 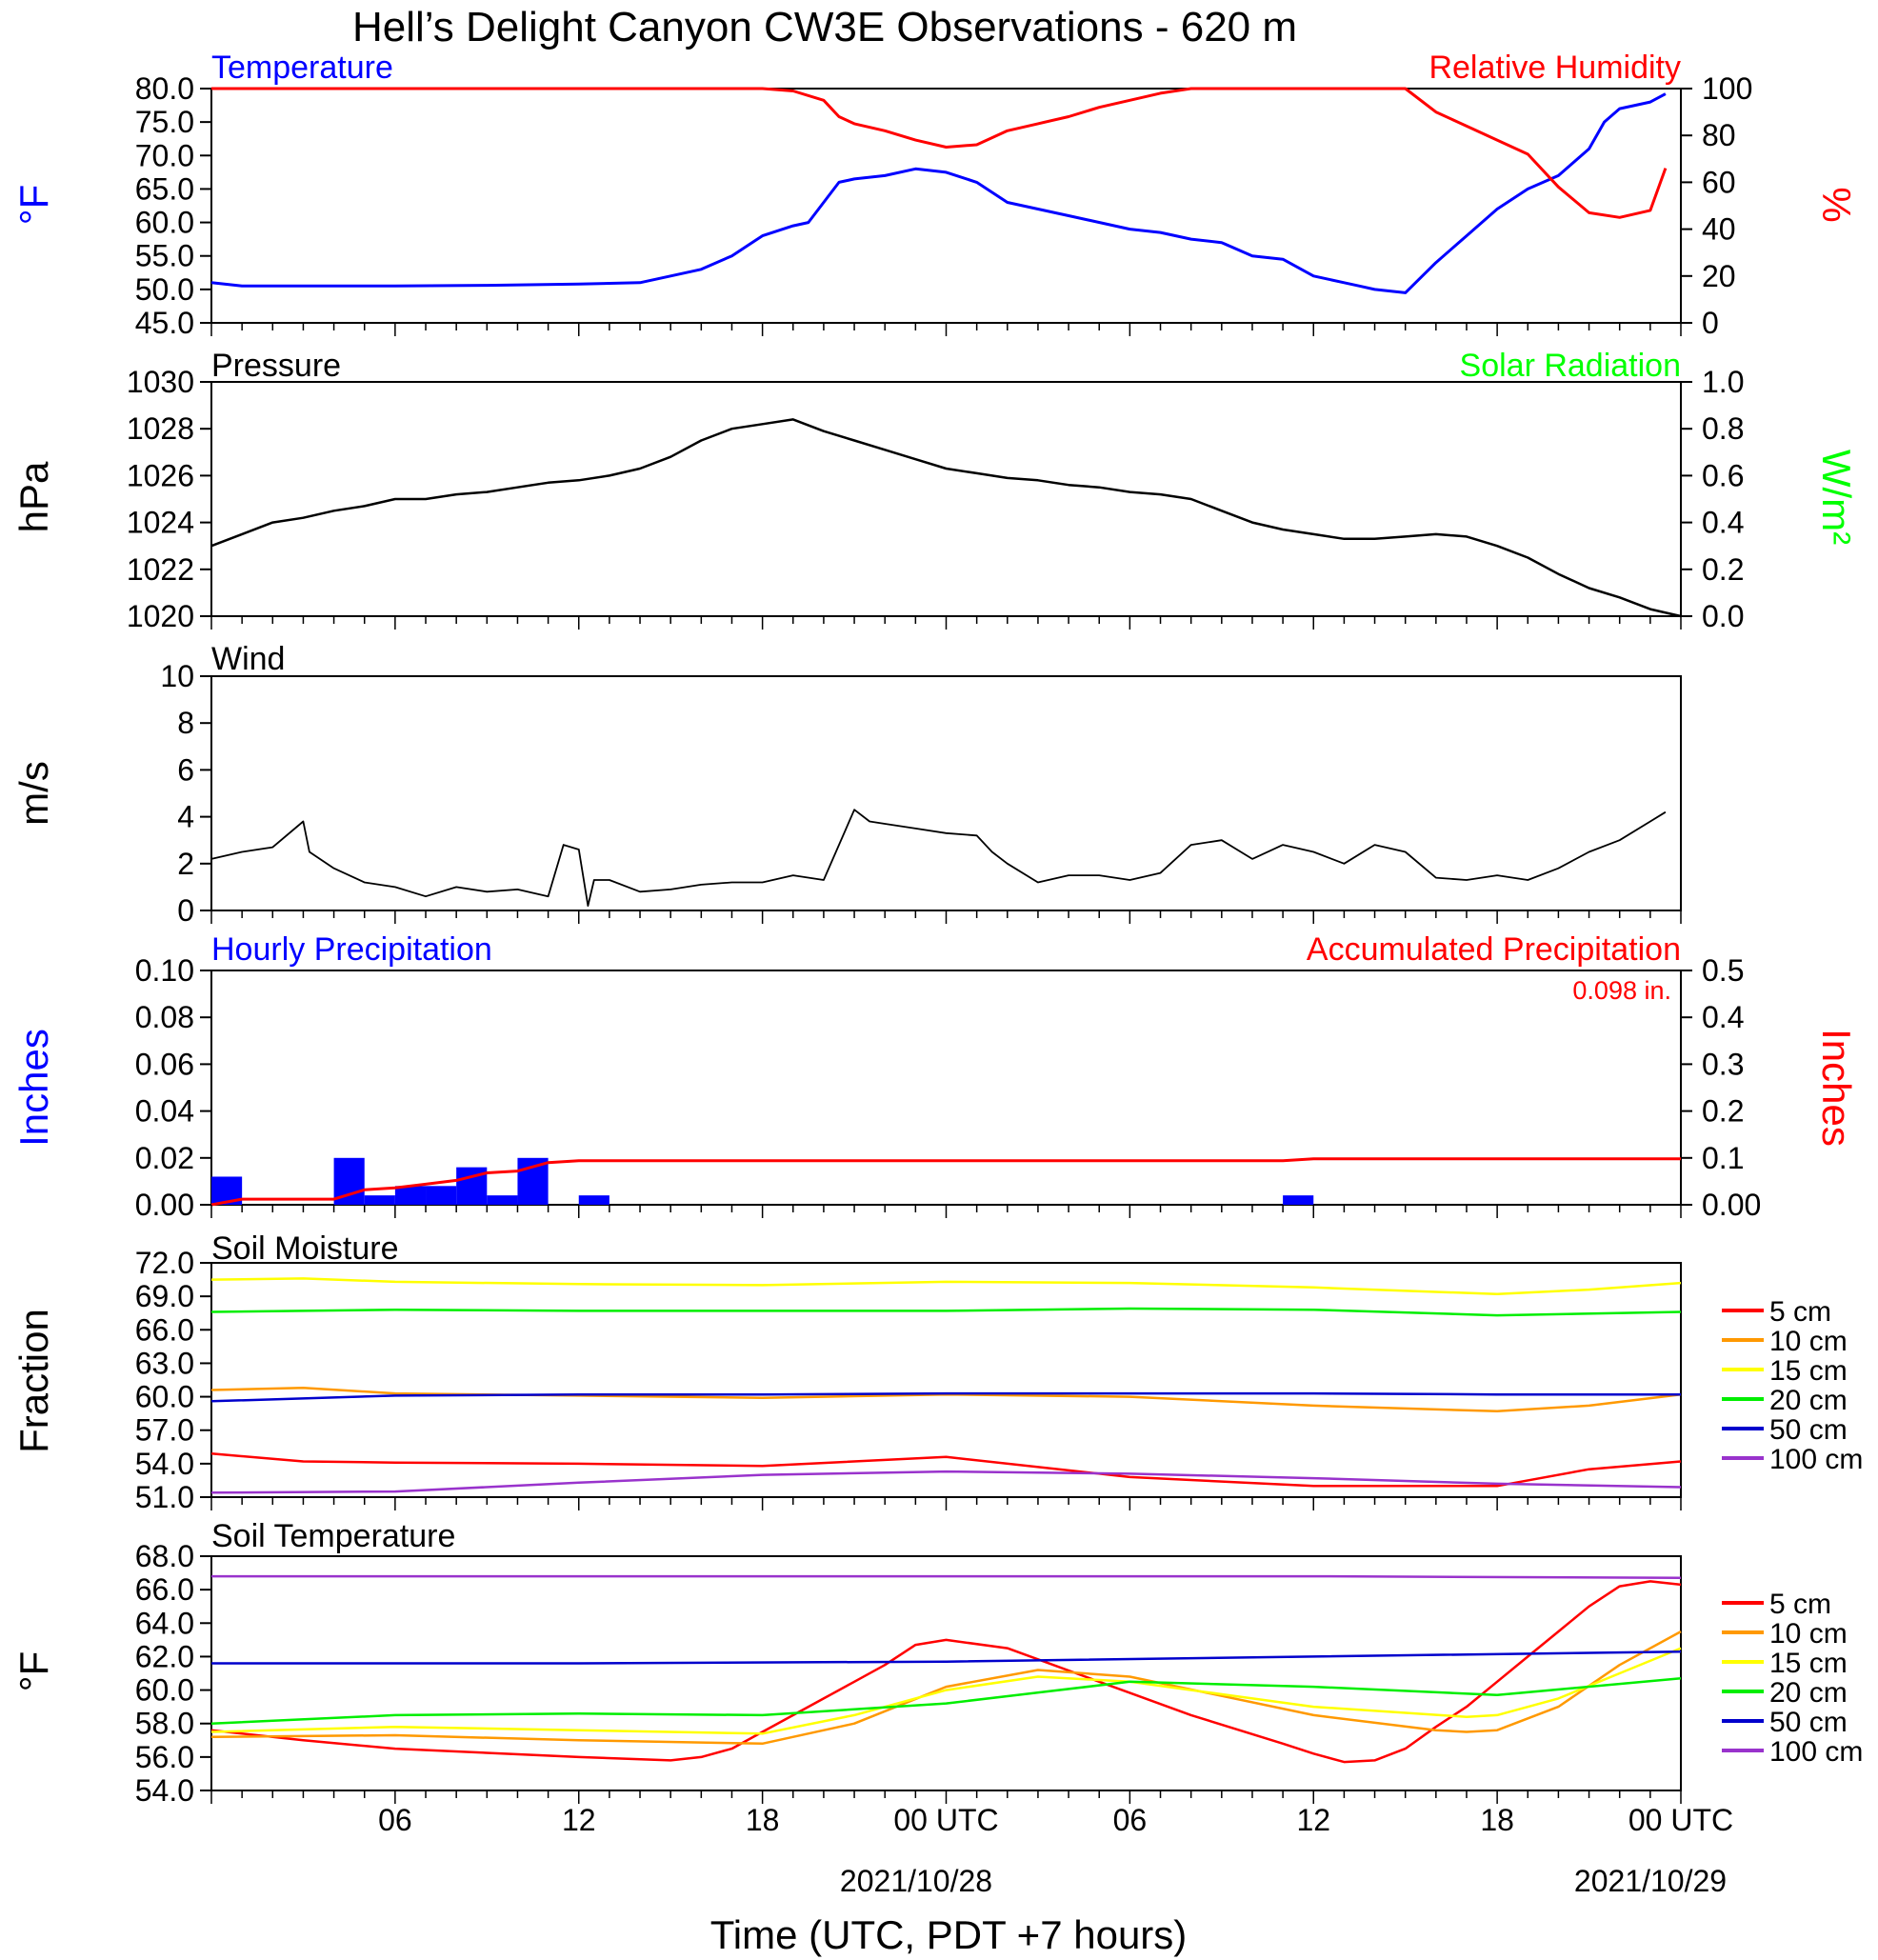 What do you see at coordinates (164, 256) in the screenshot?
I see `ytick-label: 55.0` at bounding box center [164, 256].